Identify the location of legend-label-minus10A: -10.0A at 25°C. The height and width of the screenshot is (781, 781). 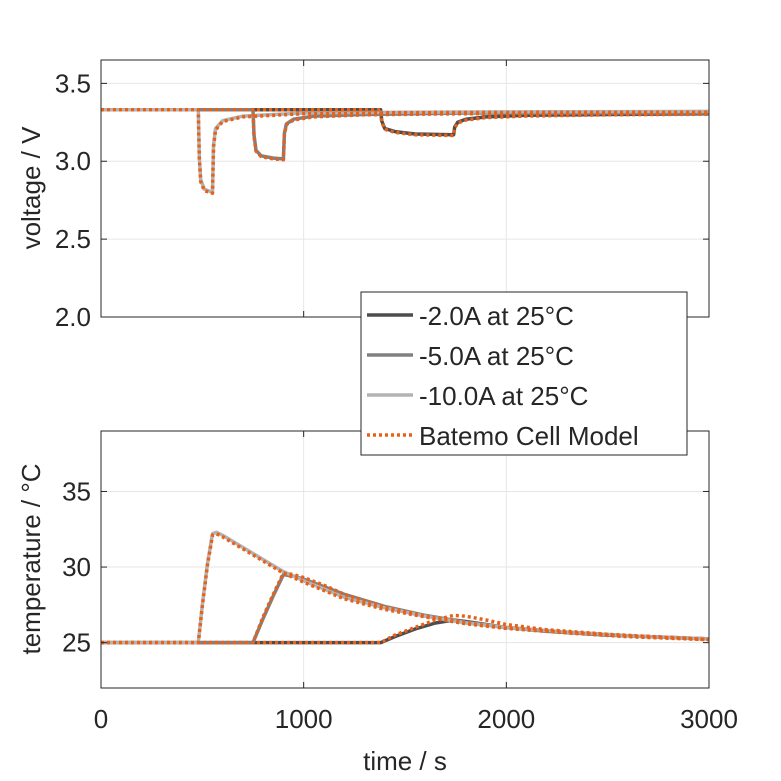
(503, 396).